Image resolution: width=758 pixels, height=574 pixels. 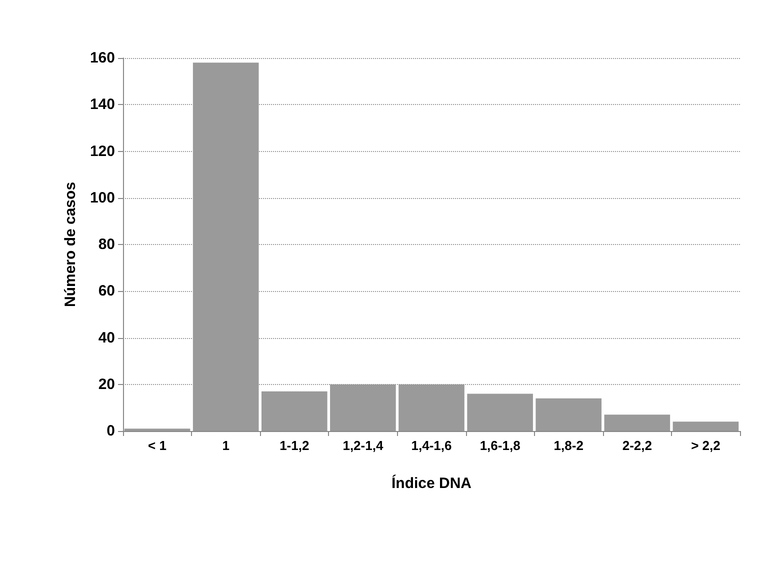 I want to click on y-tick-label: 160, so click(x=102, y=58).